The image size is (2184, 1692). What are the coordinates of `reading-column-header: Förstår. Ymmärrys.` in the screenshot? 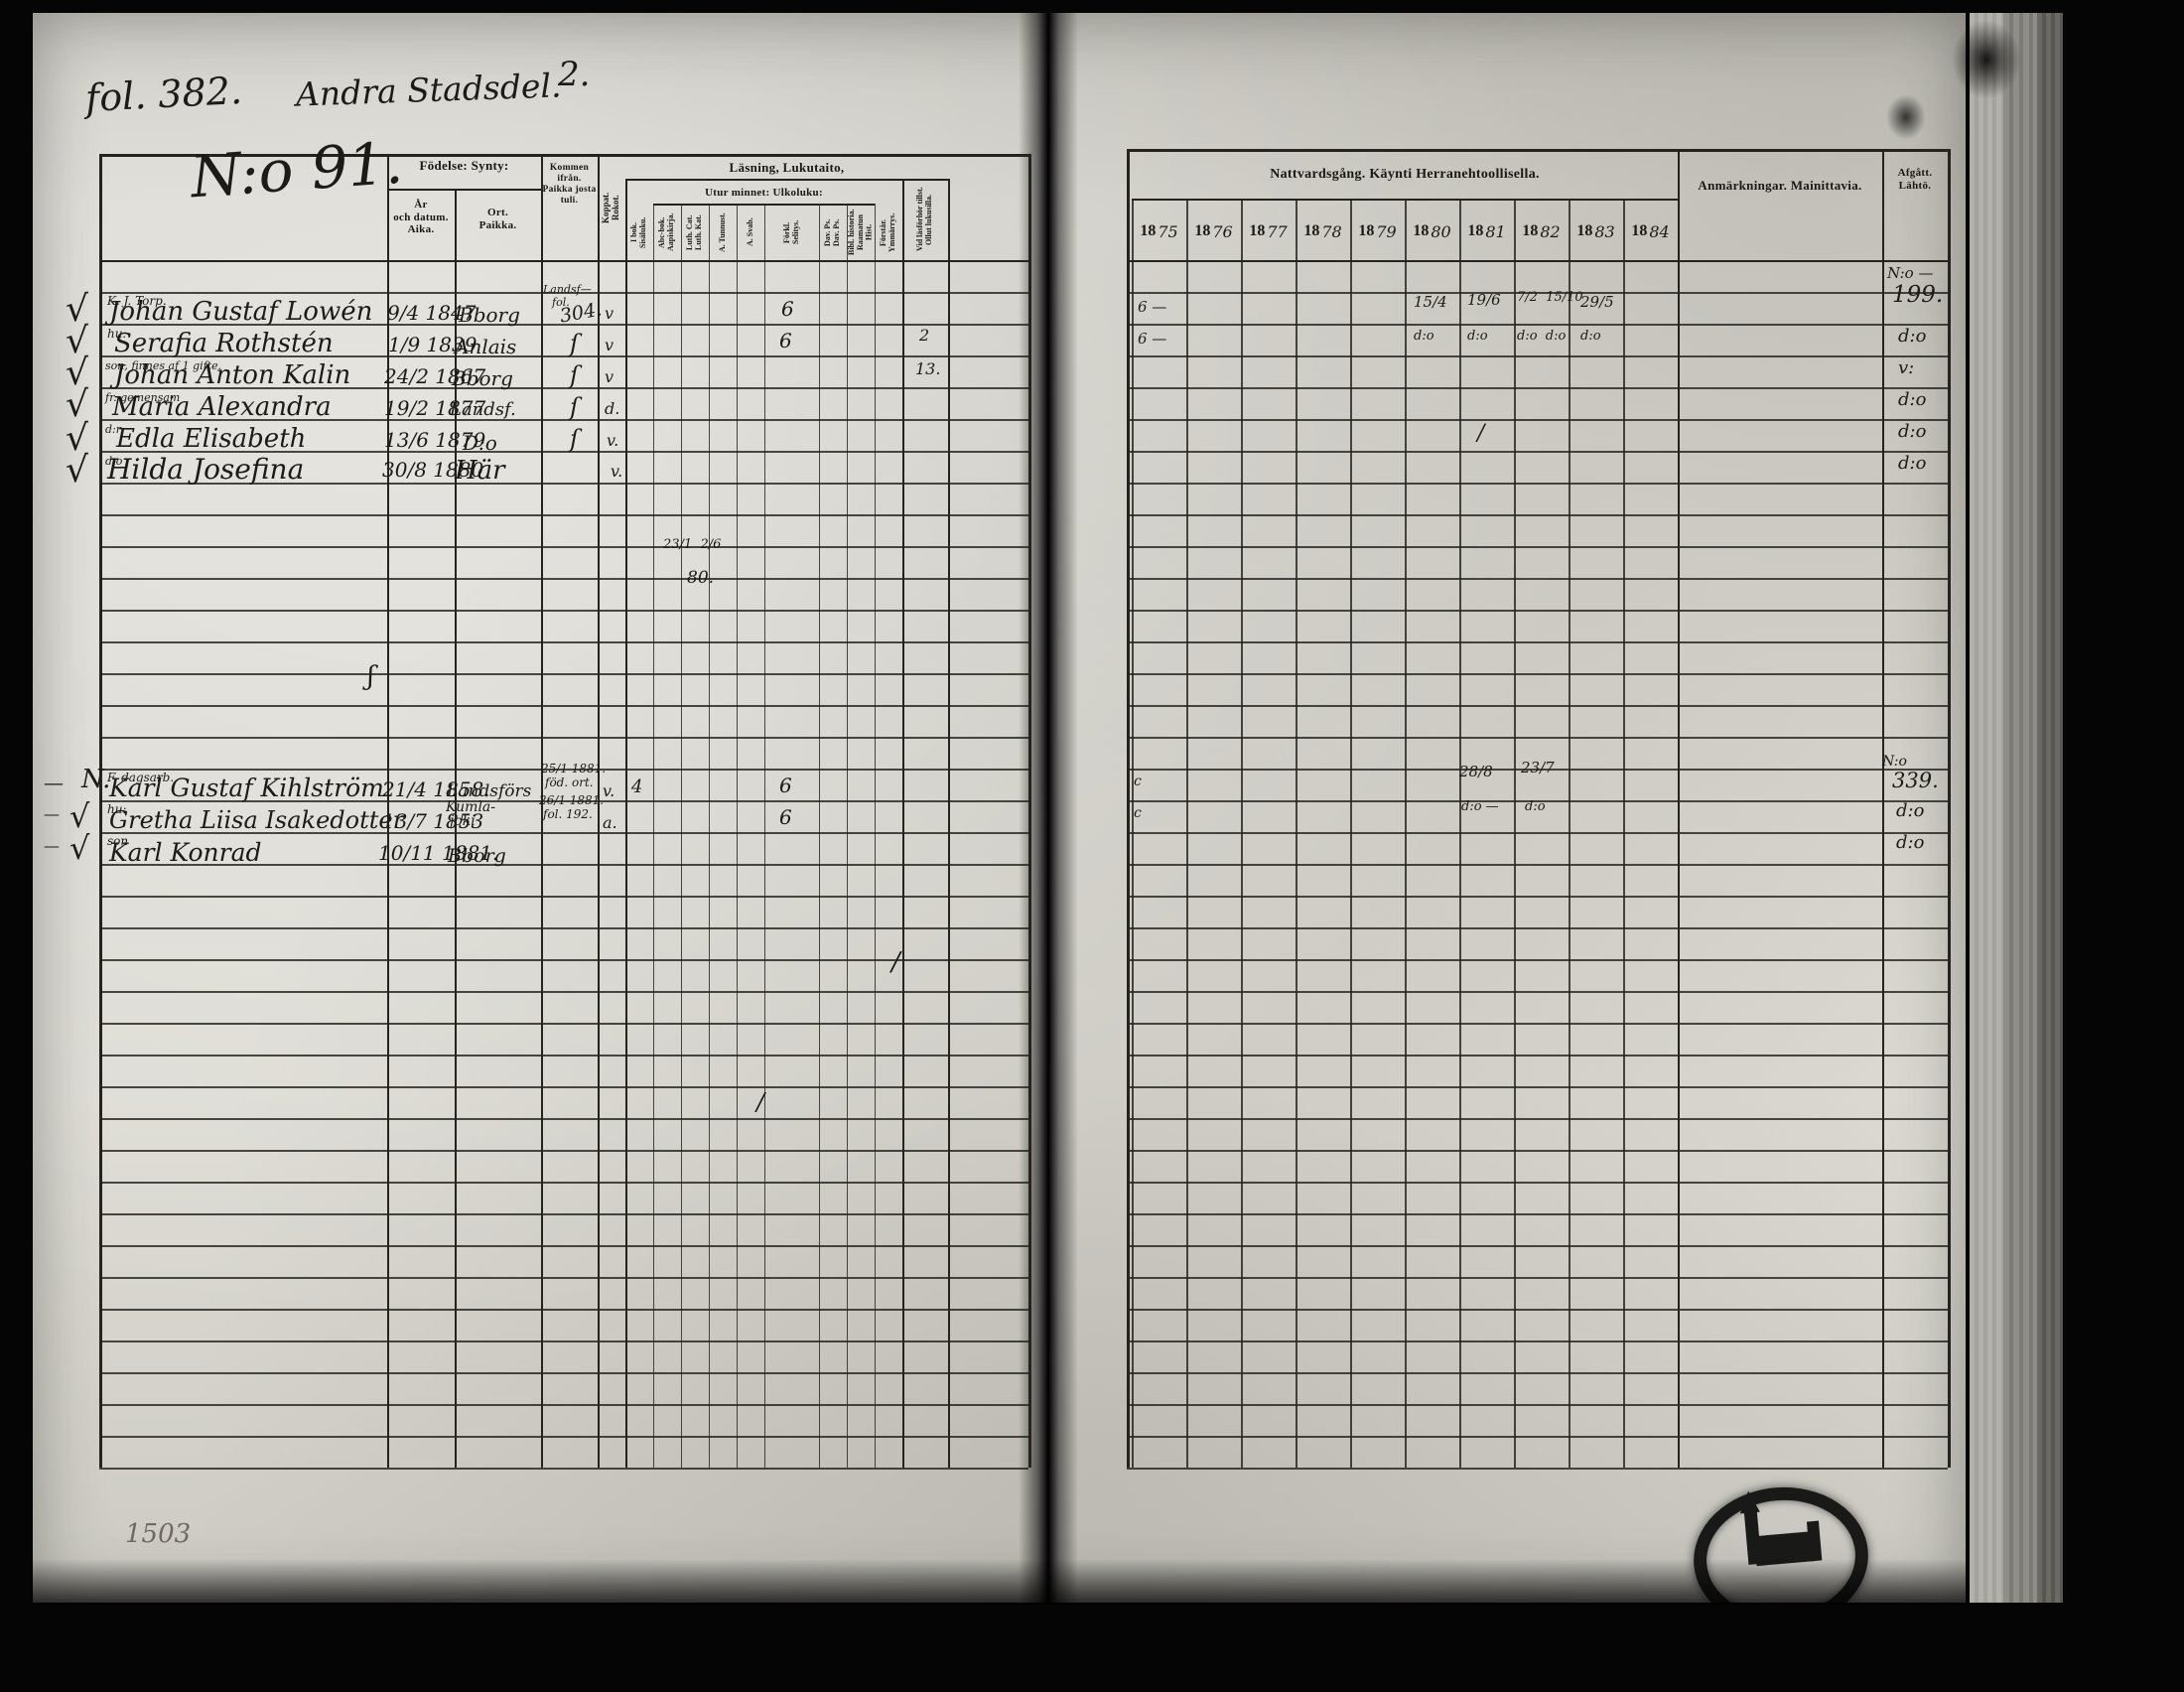 It's located at (888, 232).